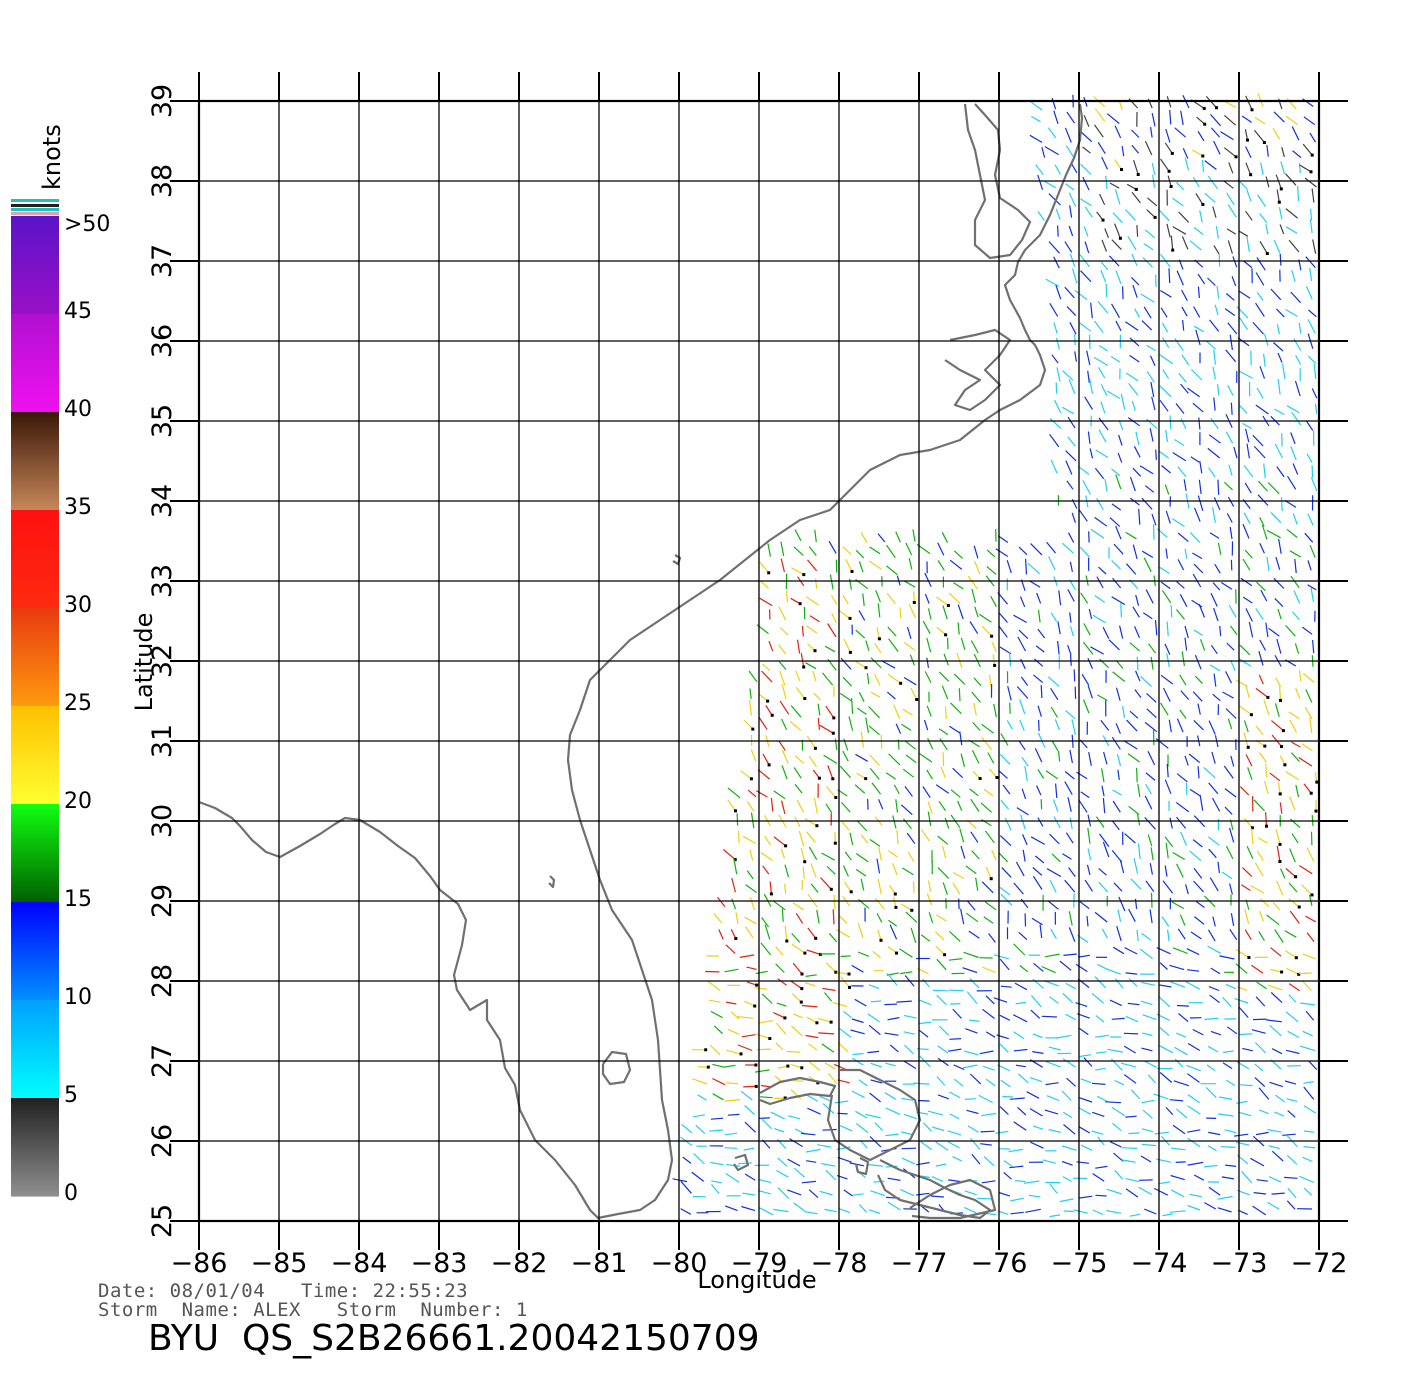 Image resolution: width=1420 pixels, height=1400 pixels. What do you see at coordinates (599, 1263) in the screenshot?
I see `longitude-tick-label: −81` at bounding box center [599, 1263].